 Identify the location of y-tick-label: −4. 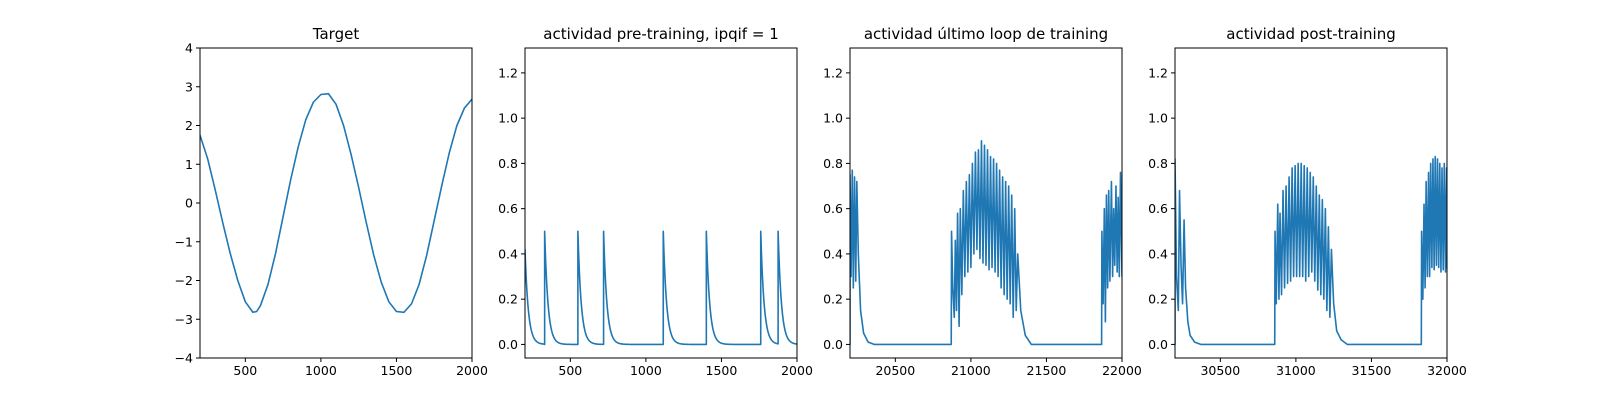
(184, 358).